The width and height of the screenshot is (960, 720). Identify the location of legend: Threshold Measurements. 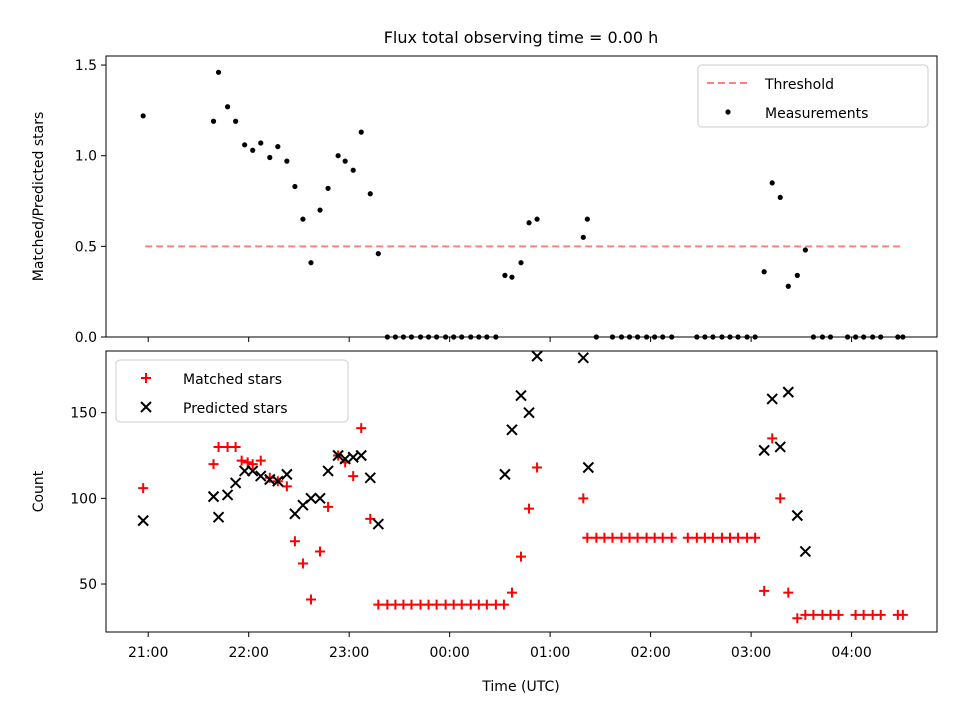
(813, 96).